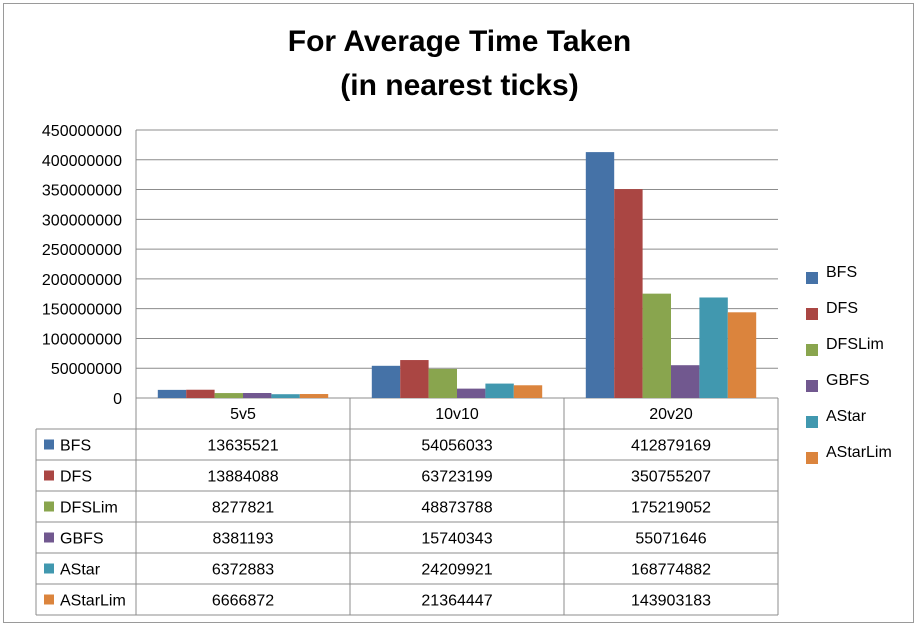  I want to click on bar-astarlim-5v5, so click(314, 396).